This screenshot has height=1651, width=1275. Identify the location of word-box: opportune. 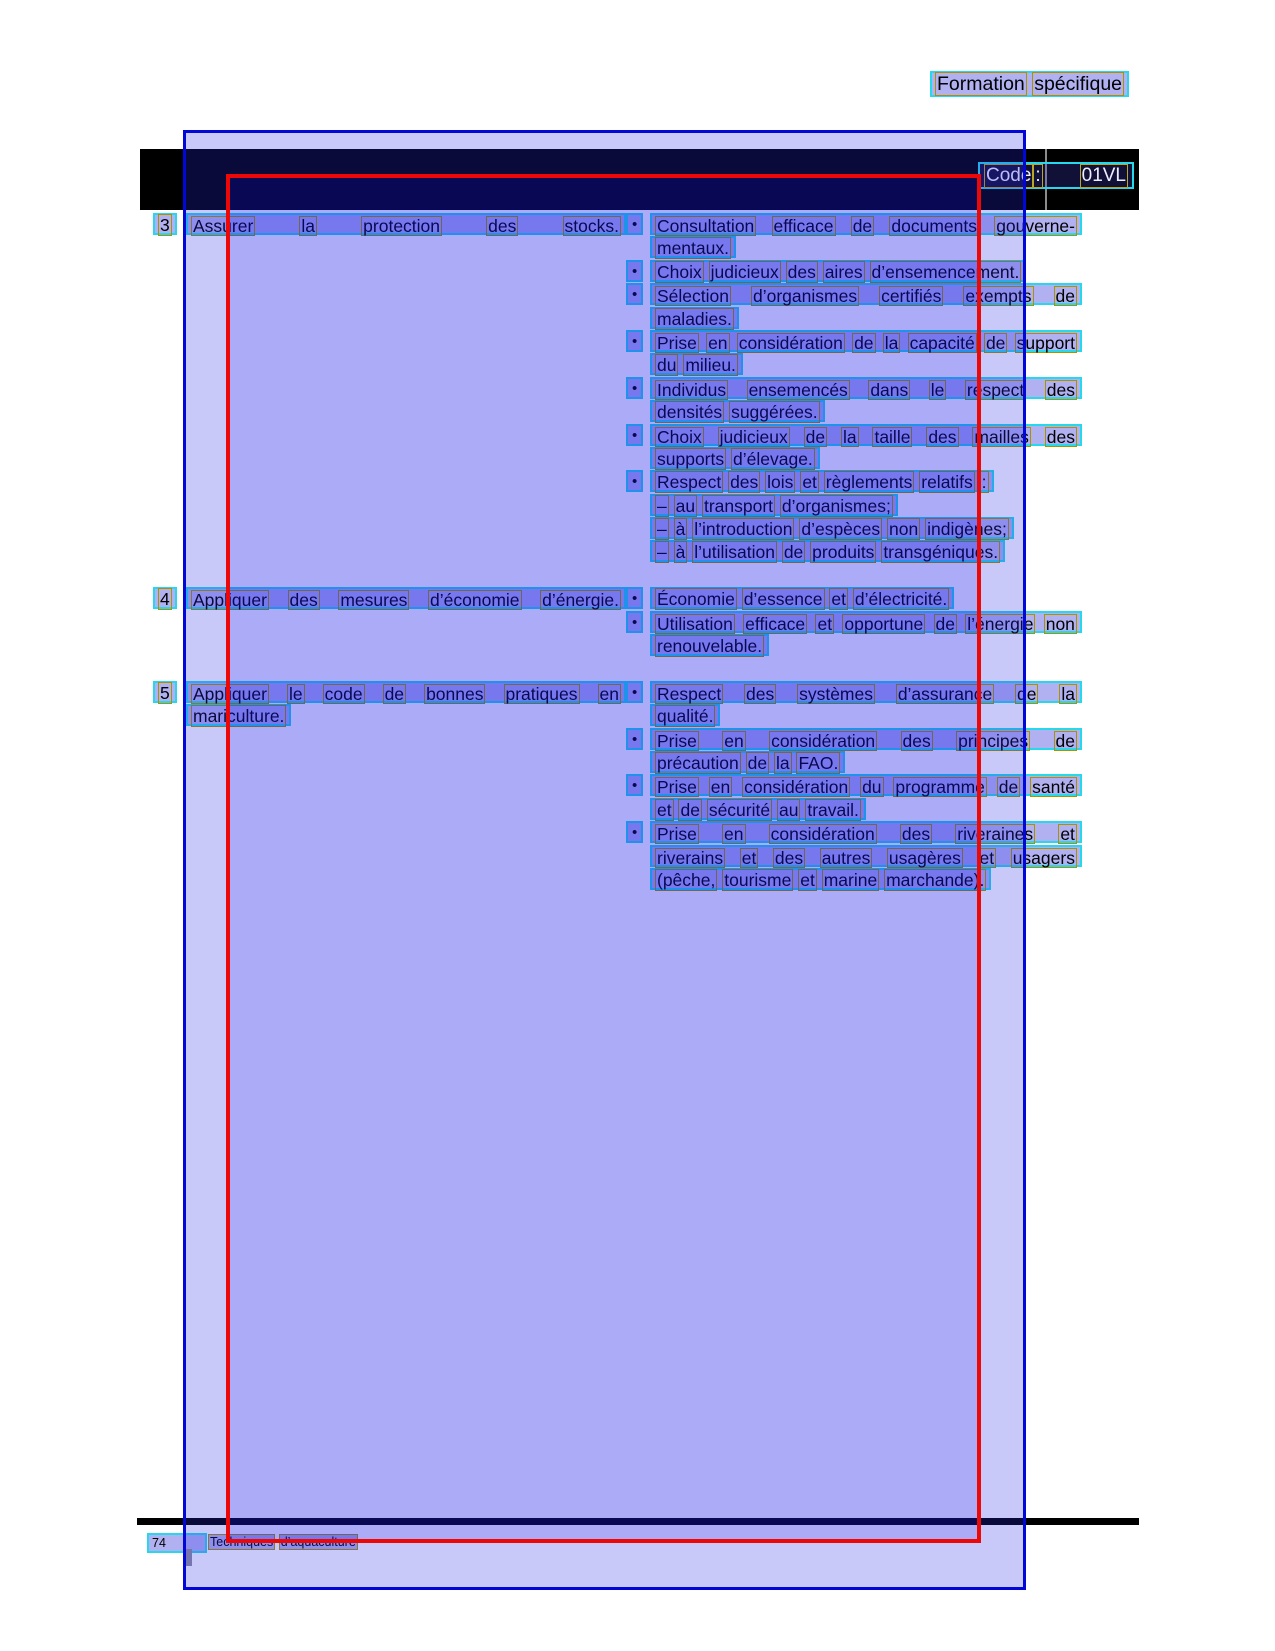
(884, 623).